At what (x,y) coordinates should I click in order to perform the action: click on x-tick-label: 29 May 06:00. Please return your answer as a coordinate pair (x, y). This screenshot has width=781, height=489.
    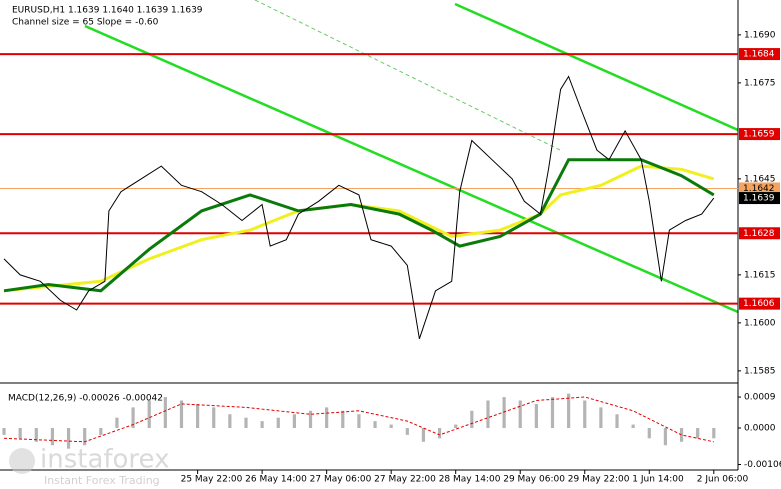
    Looking at the image, I should click on (534, 480).